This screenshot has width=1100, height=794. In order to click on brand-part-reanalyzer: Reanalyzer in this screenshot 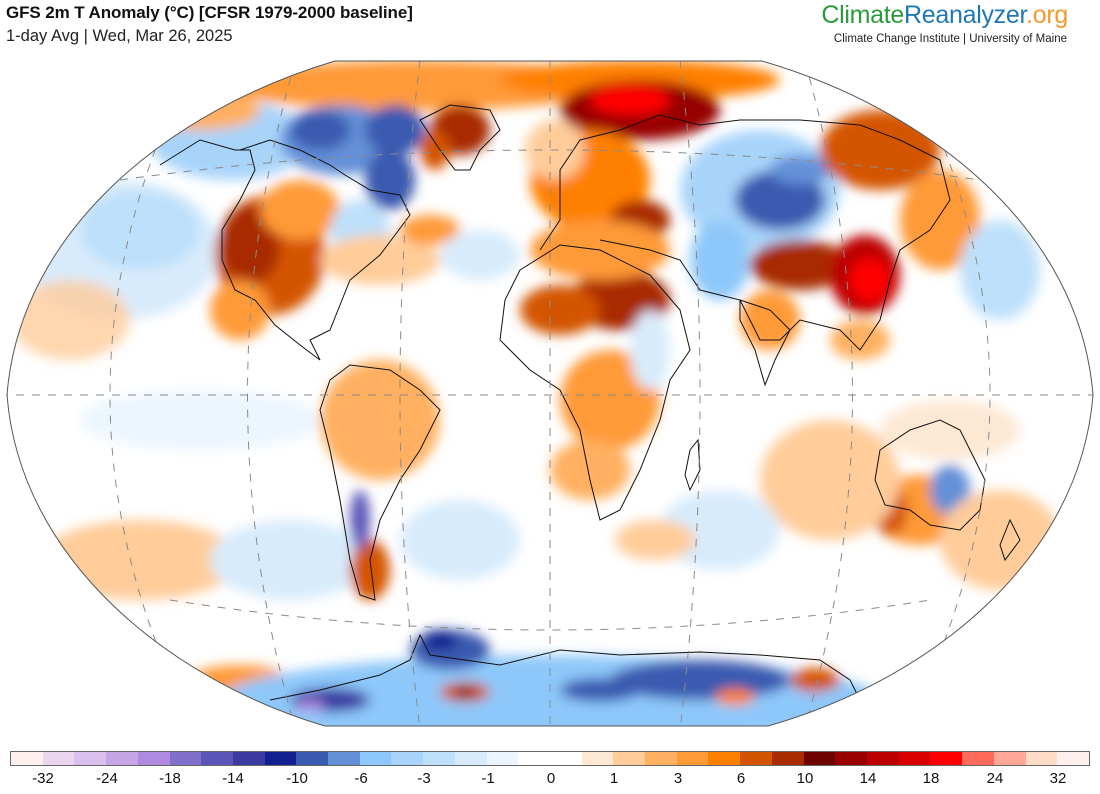, I will do `click(965, 15)`.